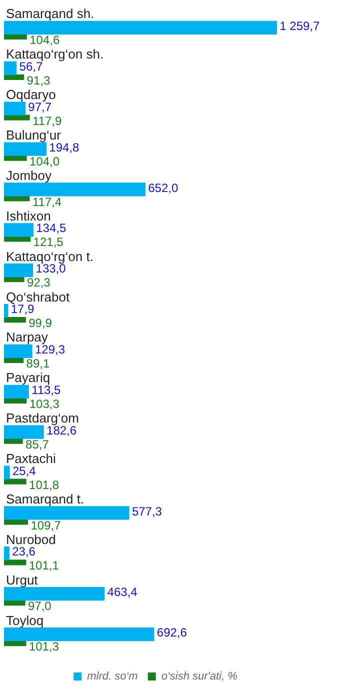 The image size is (357, 692). What do you see at coordinates (44, 485) in the screenshot?
I see `data-label: 101,8` at bounding box center [44, 485].